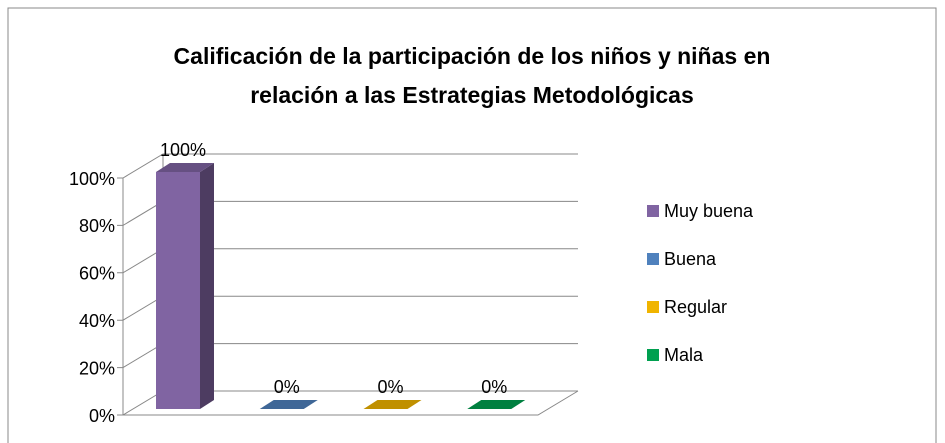  What do you see at coordinates (207, 286) in the screenshot?
I see `bar-side` at bounding box center [207, 286].